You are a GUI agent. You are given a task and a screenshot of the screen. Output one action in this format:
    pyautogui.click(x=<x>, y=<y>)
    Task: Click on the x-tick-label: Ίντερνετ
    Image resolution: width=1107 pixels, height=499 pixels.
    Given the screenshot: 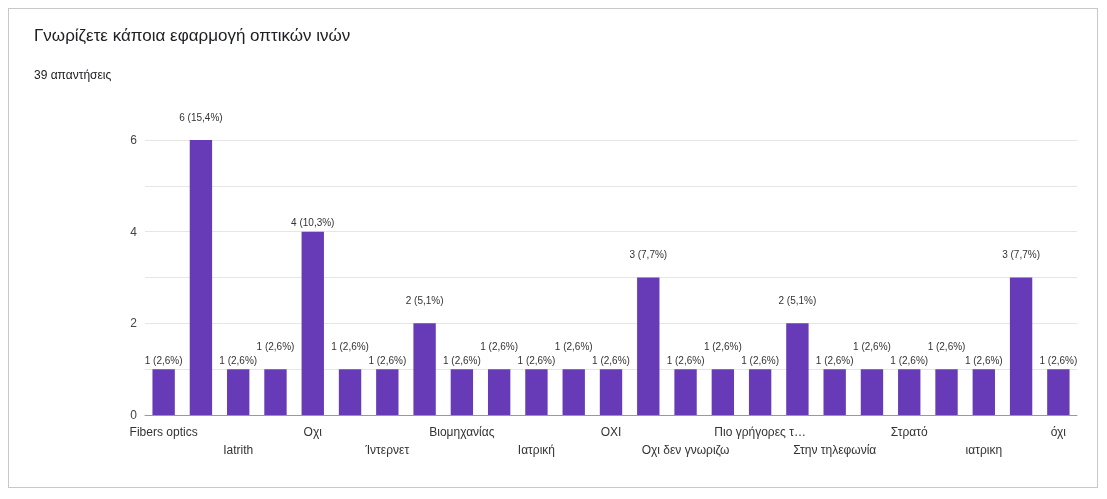 What is the action you would take?
    pyautogui.click(x=387, y=450)
    